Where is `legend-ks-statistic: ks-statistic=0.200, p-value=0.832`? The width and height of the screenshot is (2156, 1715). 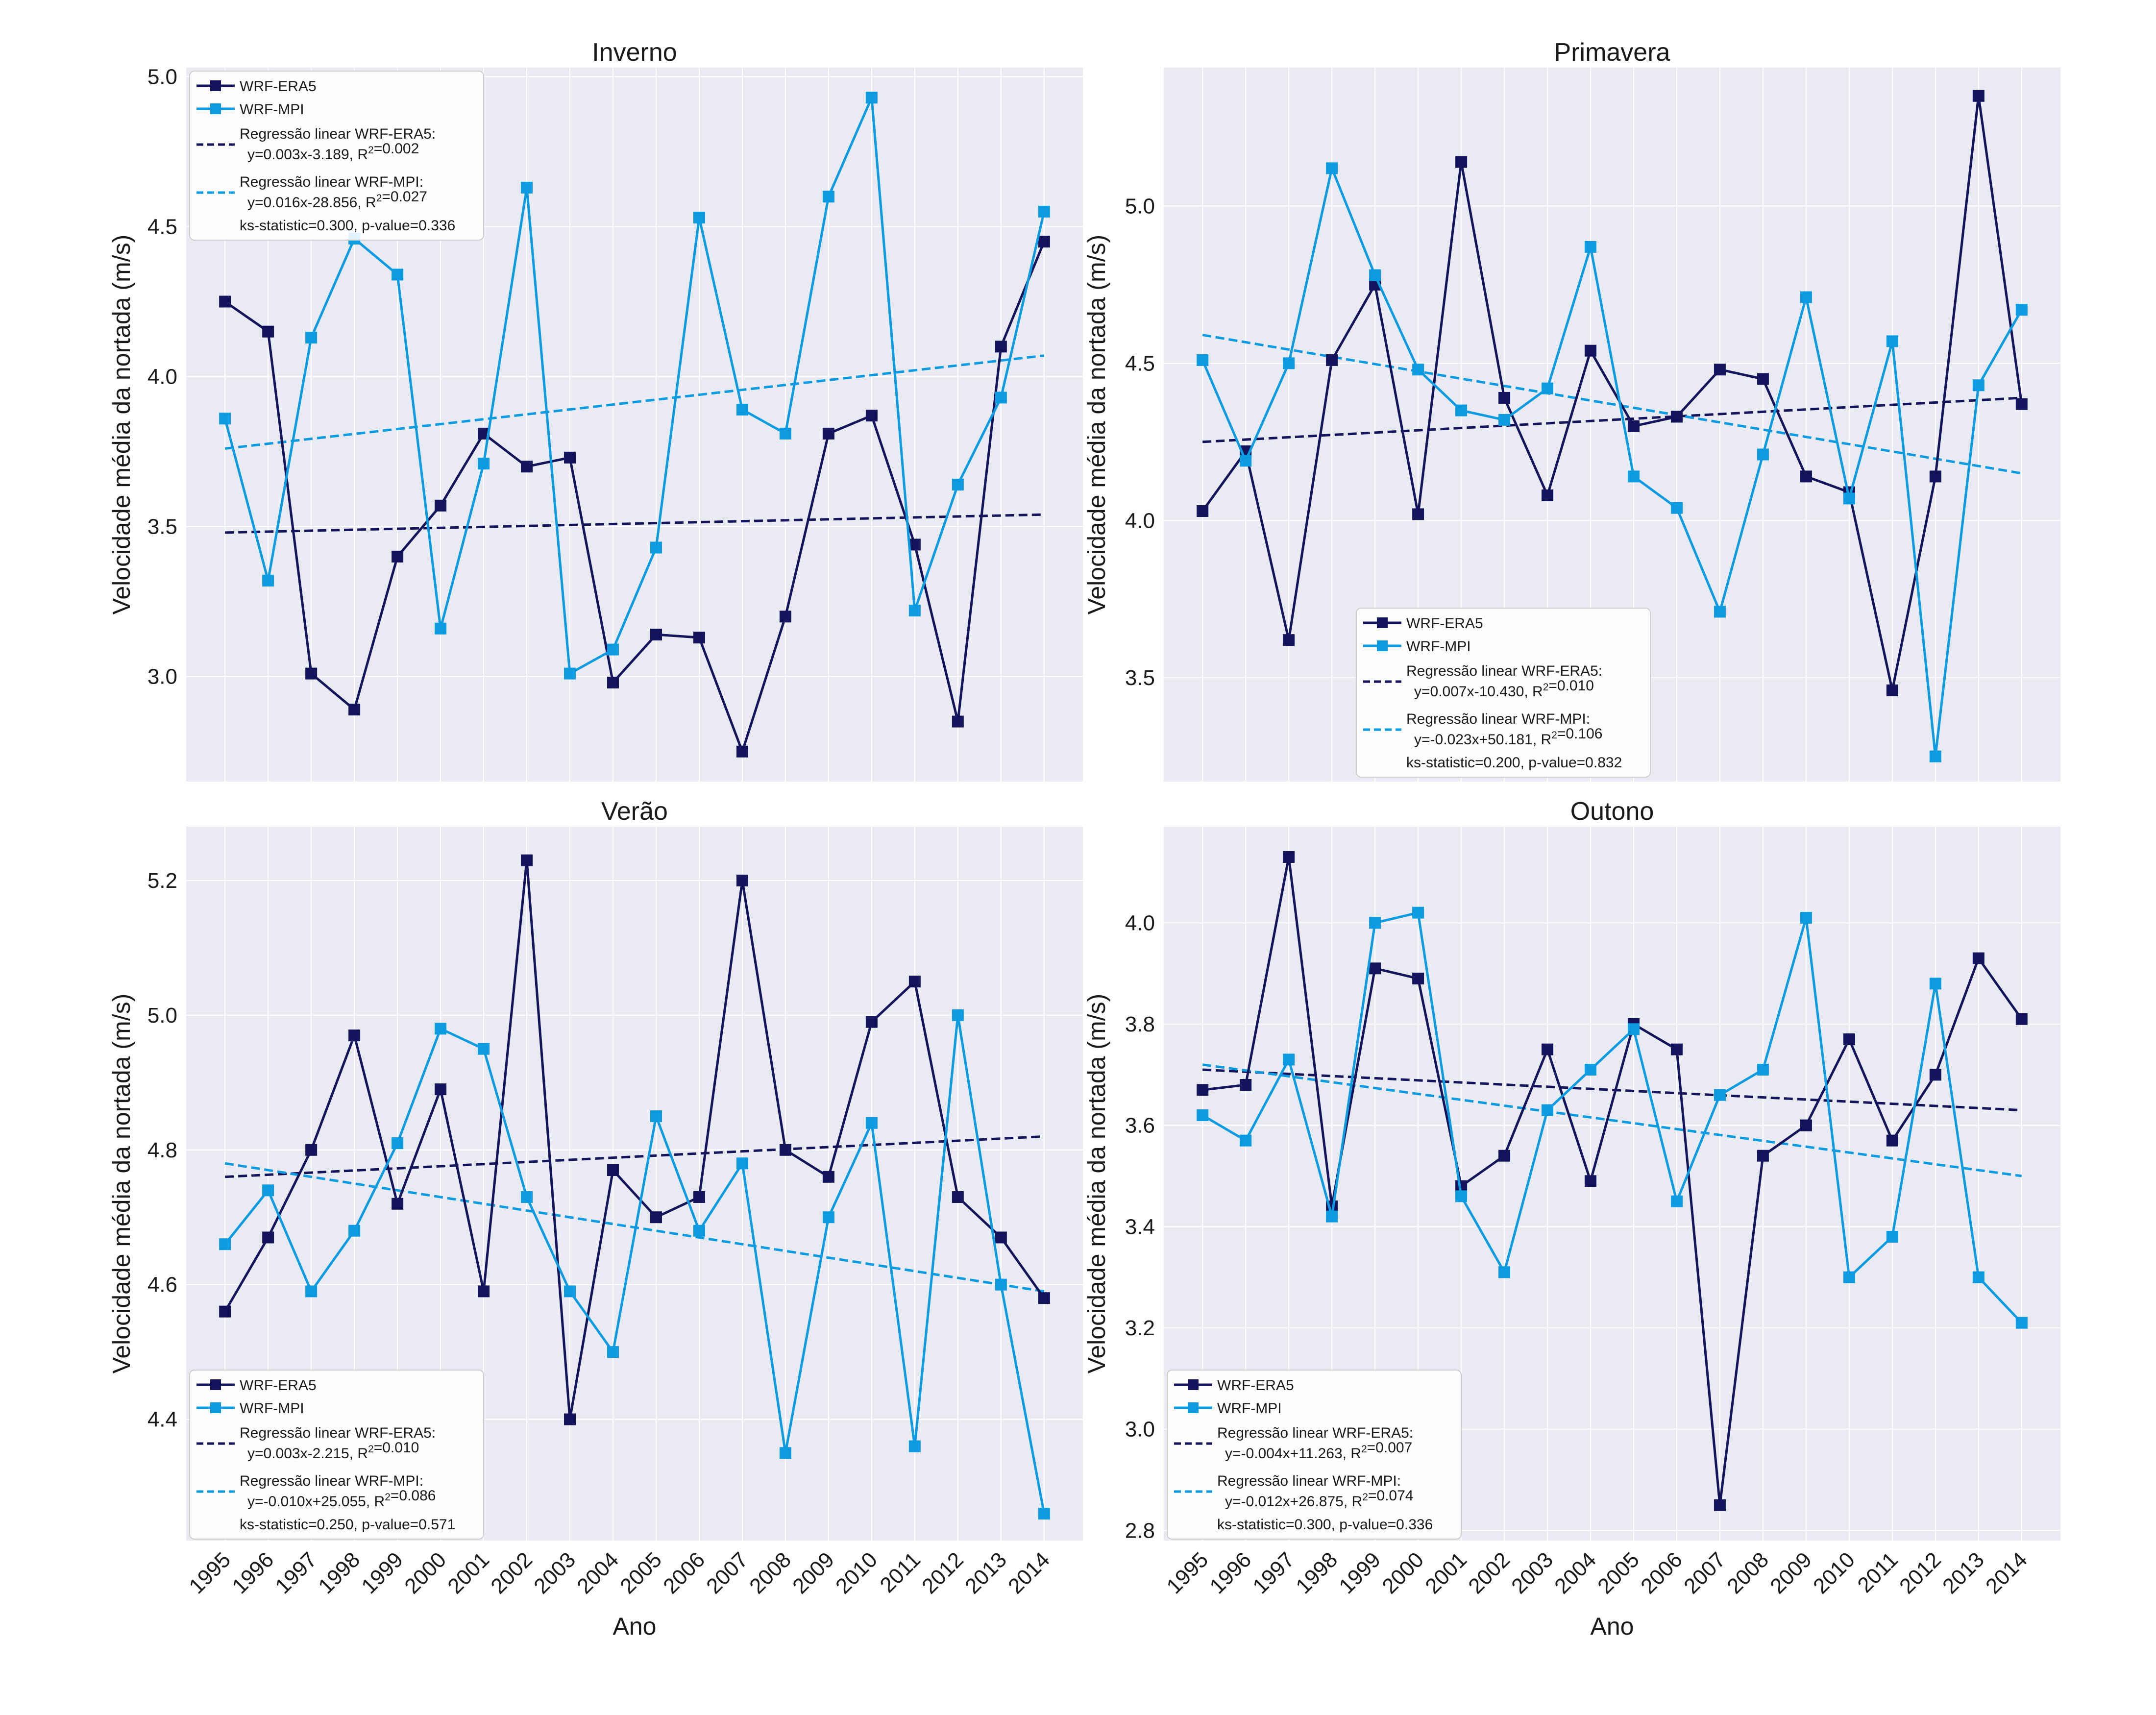
legend-ks-statistic: ks-statistic=0.200, p-value=0.832 is located at coordinates (1514, 763).